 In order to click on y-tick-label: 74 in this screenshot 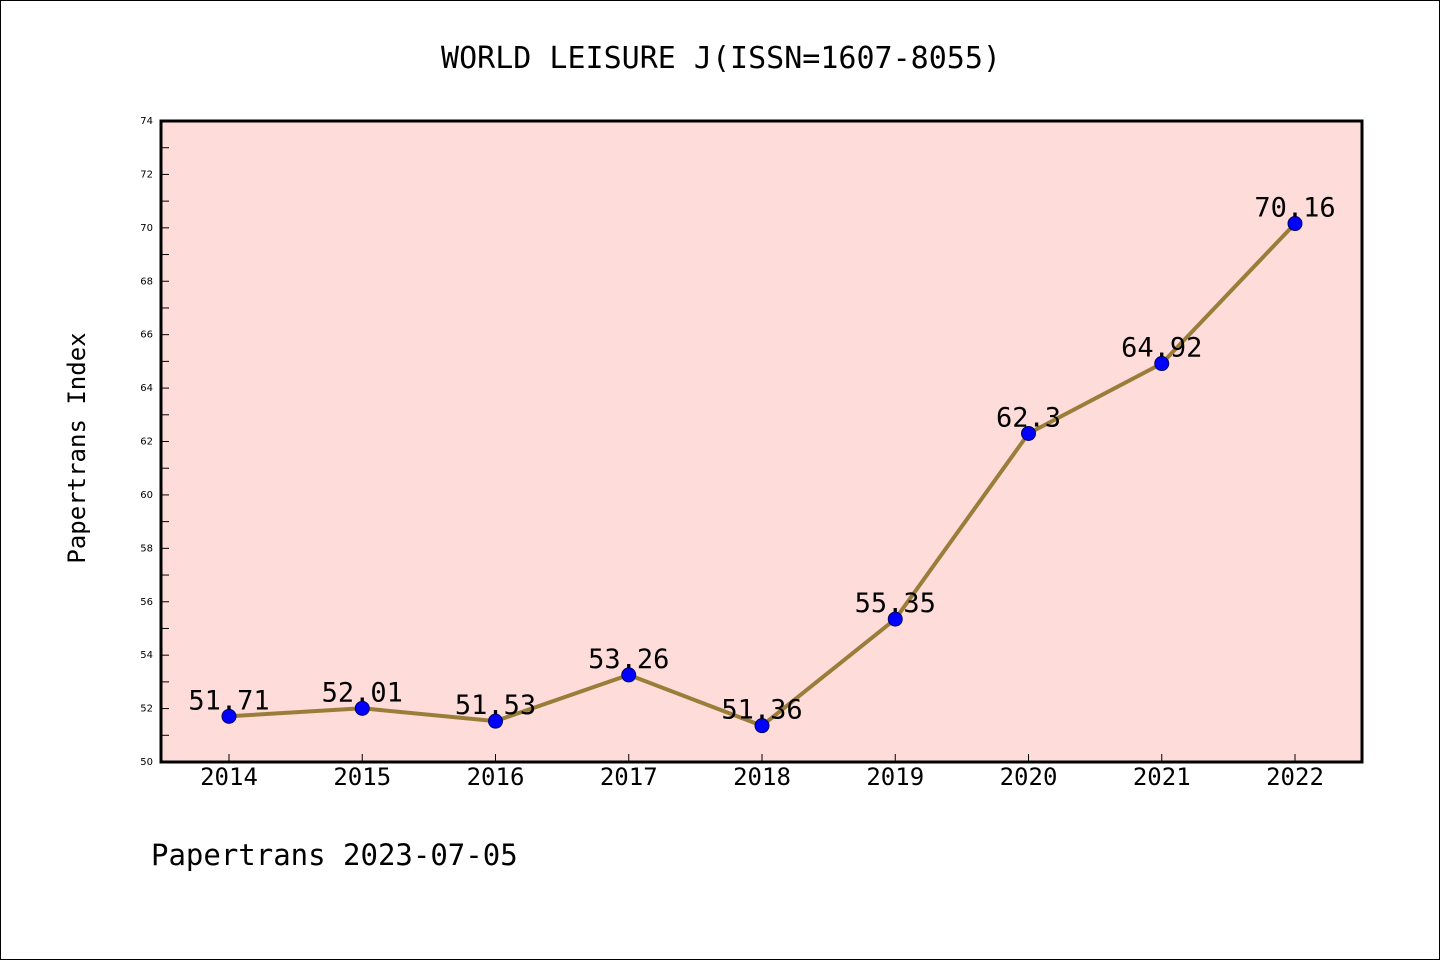, I will do `click(146, 121)`.